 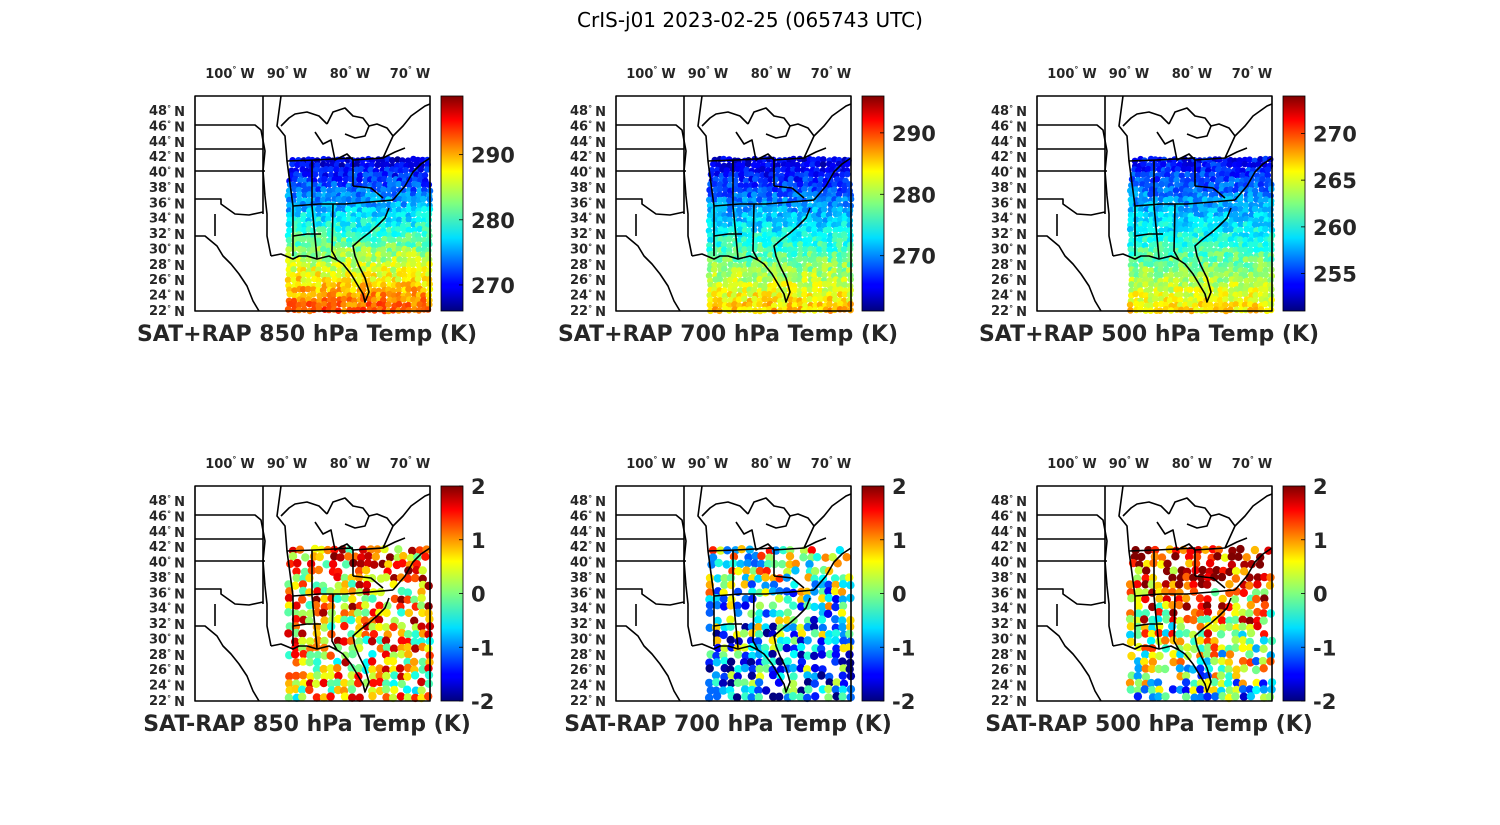 What do you see at coordinates (482, 648) in the screenshot?
I see `colorbar-tick-label: -1` at bounding box center [482, 648].